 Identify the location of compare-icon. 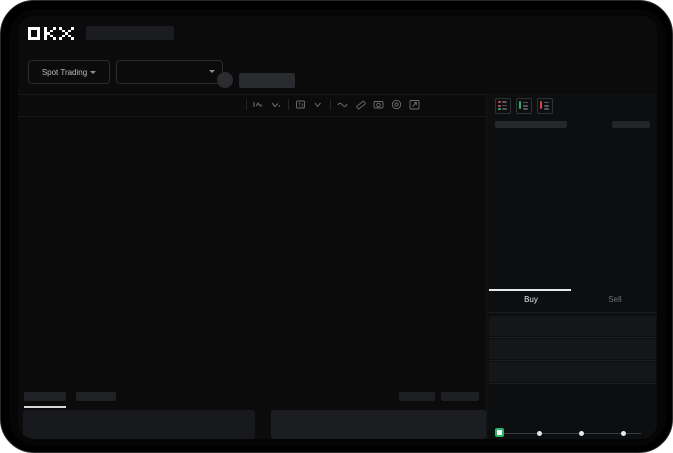
(318, 104).